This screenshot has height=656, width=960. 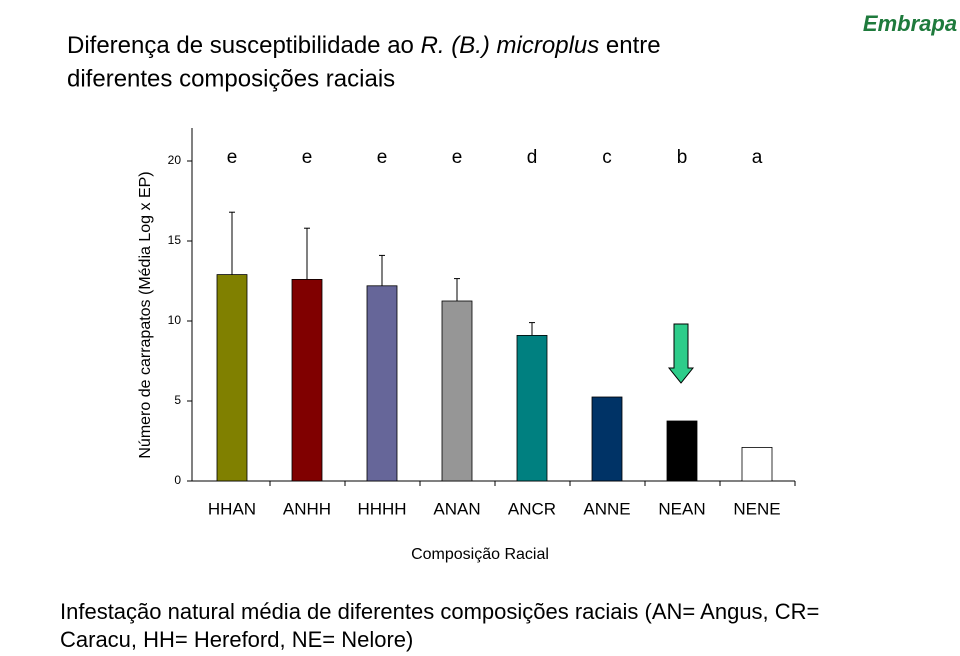 I want to click on significance-letter: c, so click(x=607, y=157).